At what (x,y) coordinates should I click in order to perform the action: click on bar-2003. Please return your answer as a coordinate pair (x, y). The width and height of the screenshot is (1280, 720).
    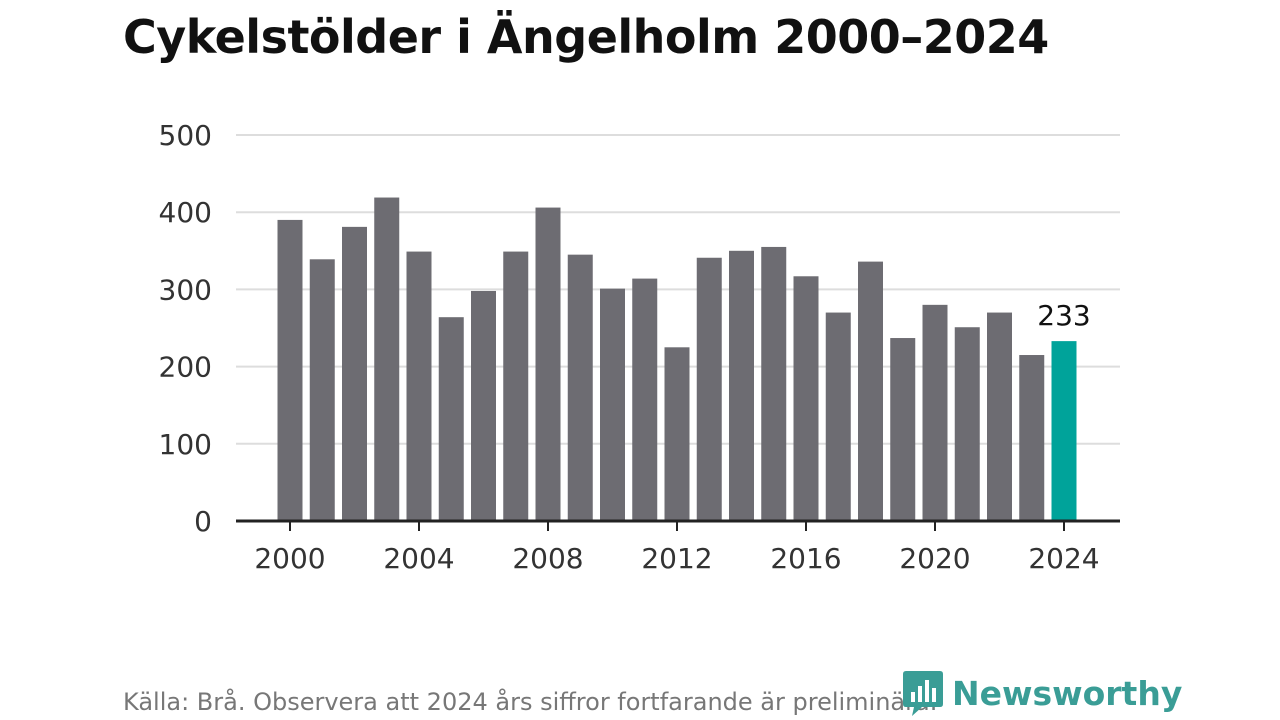
    Looking at the image, I should click on (387, 359).